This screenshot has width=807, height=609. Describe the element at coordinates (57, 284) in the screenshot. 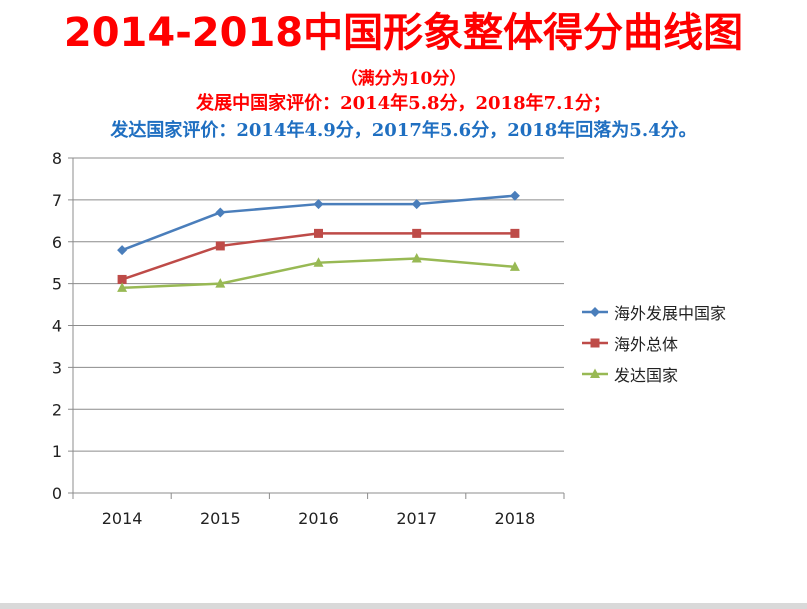

I see `y-tick-label: 5` at that location.